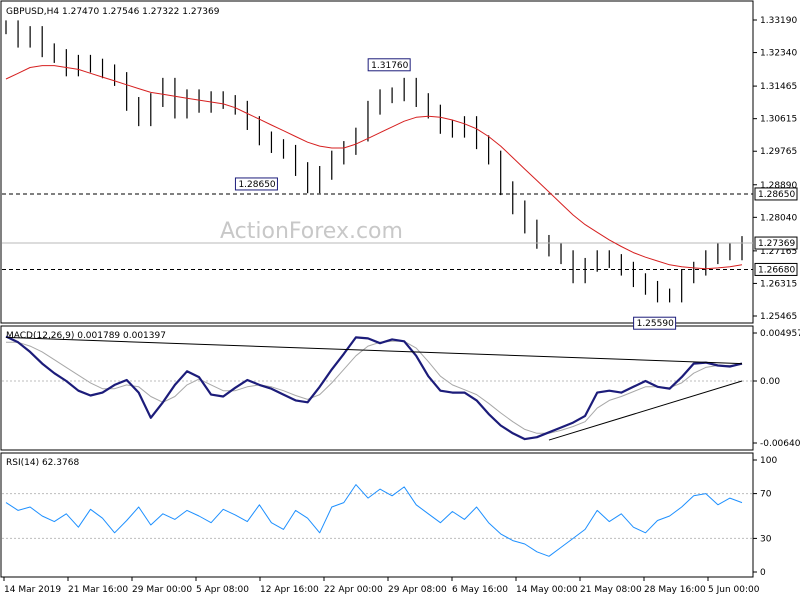  Describe the element at coordinates (778, 21) in the screenshot. I see `y-tick-label: 1.33190` at that location.